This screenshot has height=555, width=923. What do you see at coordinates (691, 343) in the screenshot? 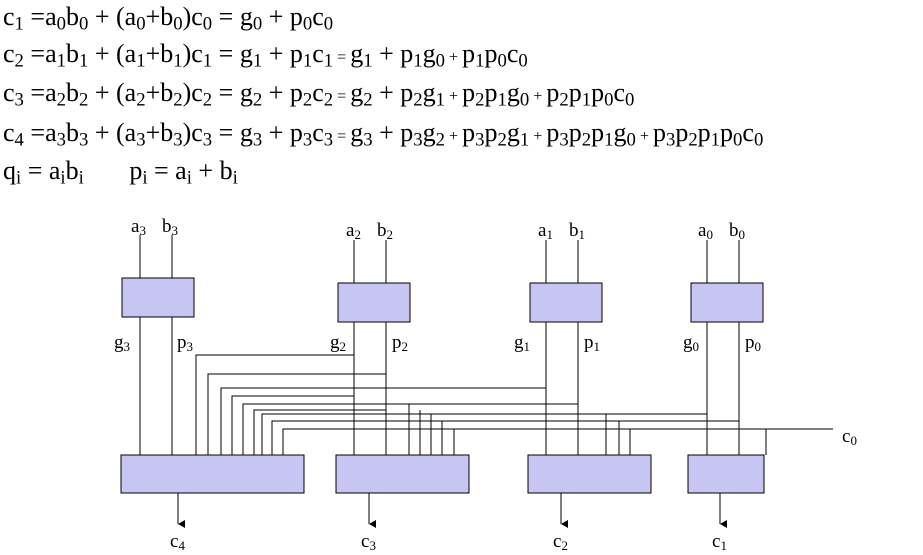
I see `g0-label: g0` at bounding box center [691, 343].